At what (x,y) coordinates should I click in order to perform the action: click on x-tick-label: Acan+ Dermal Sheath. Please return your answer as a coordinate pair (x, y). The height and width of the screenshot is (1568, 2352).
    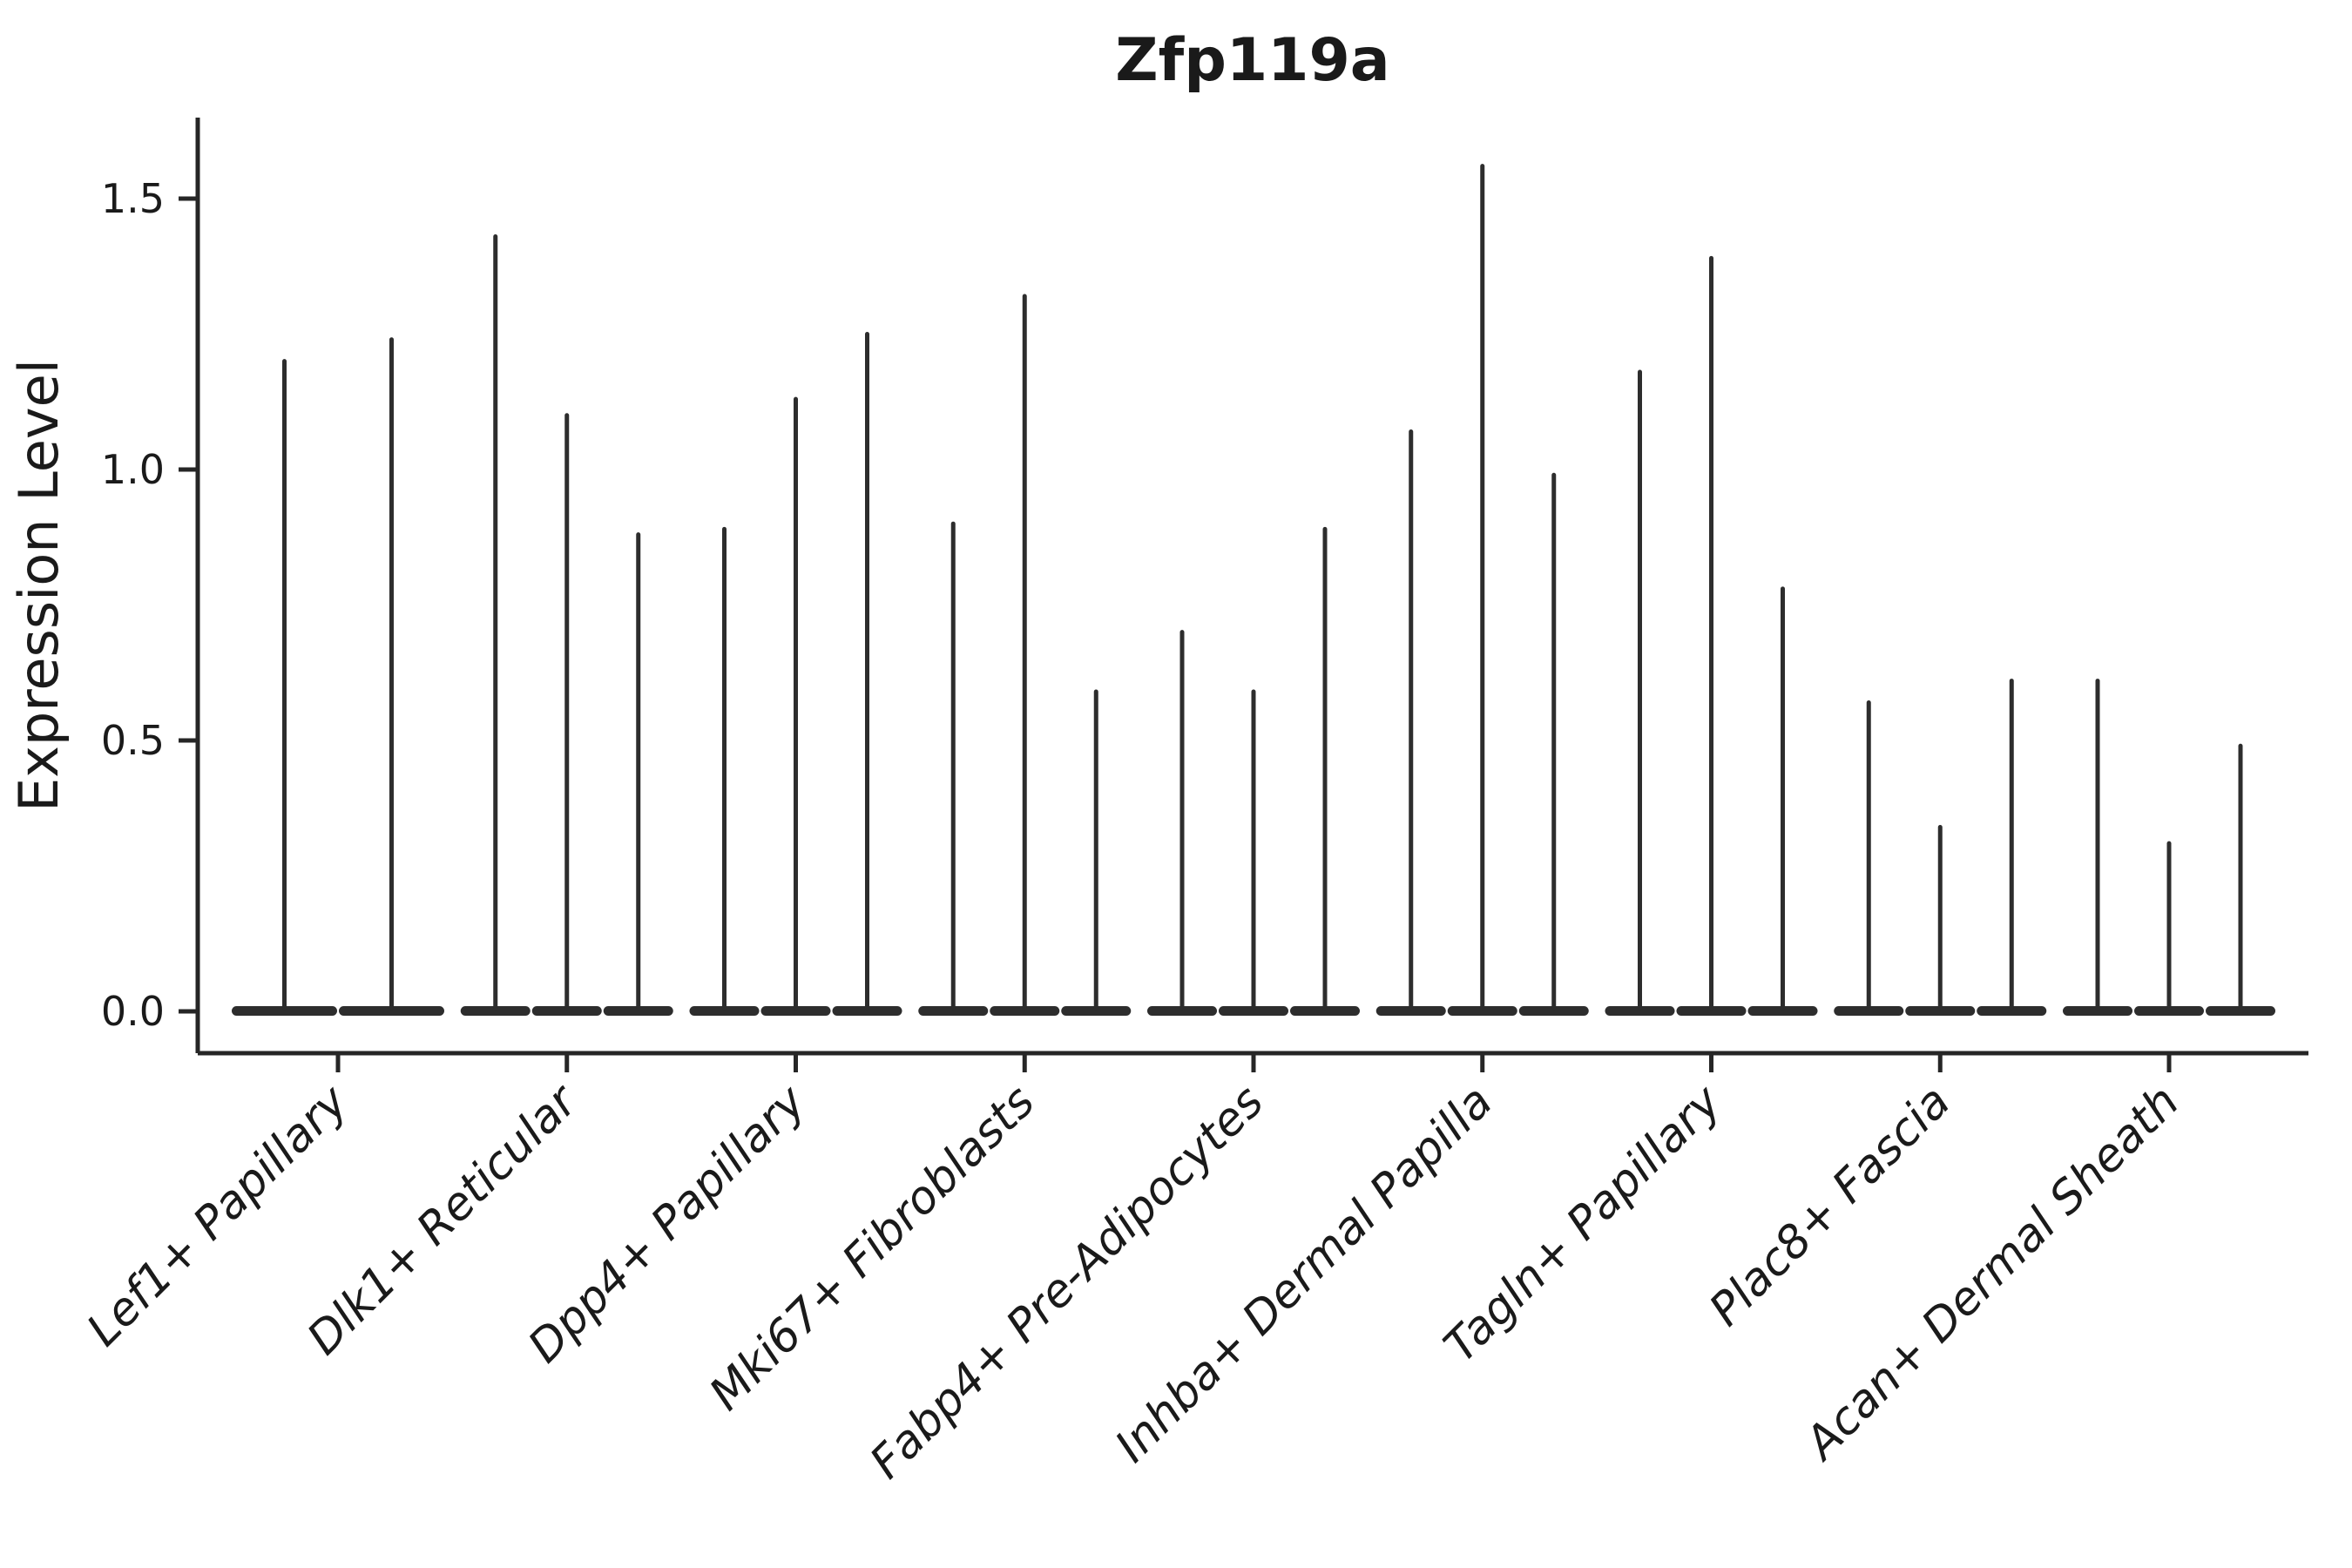
    Looking at the image, I should click on (1992, 1273).